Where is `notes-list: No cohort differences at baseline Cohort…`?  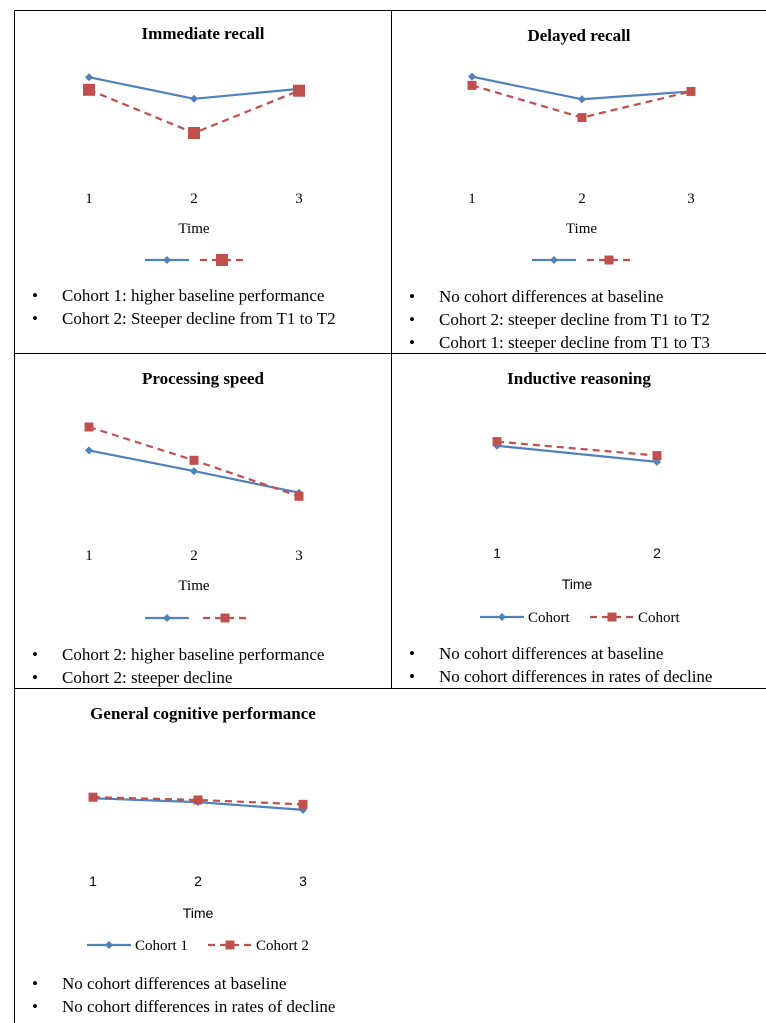 notes-list: No cohort differences at baseline Cohort… is located at coordinates (551, 319).